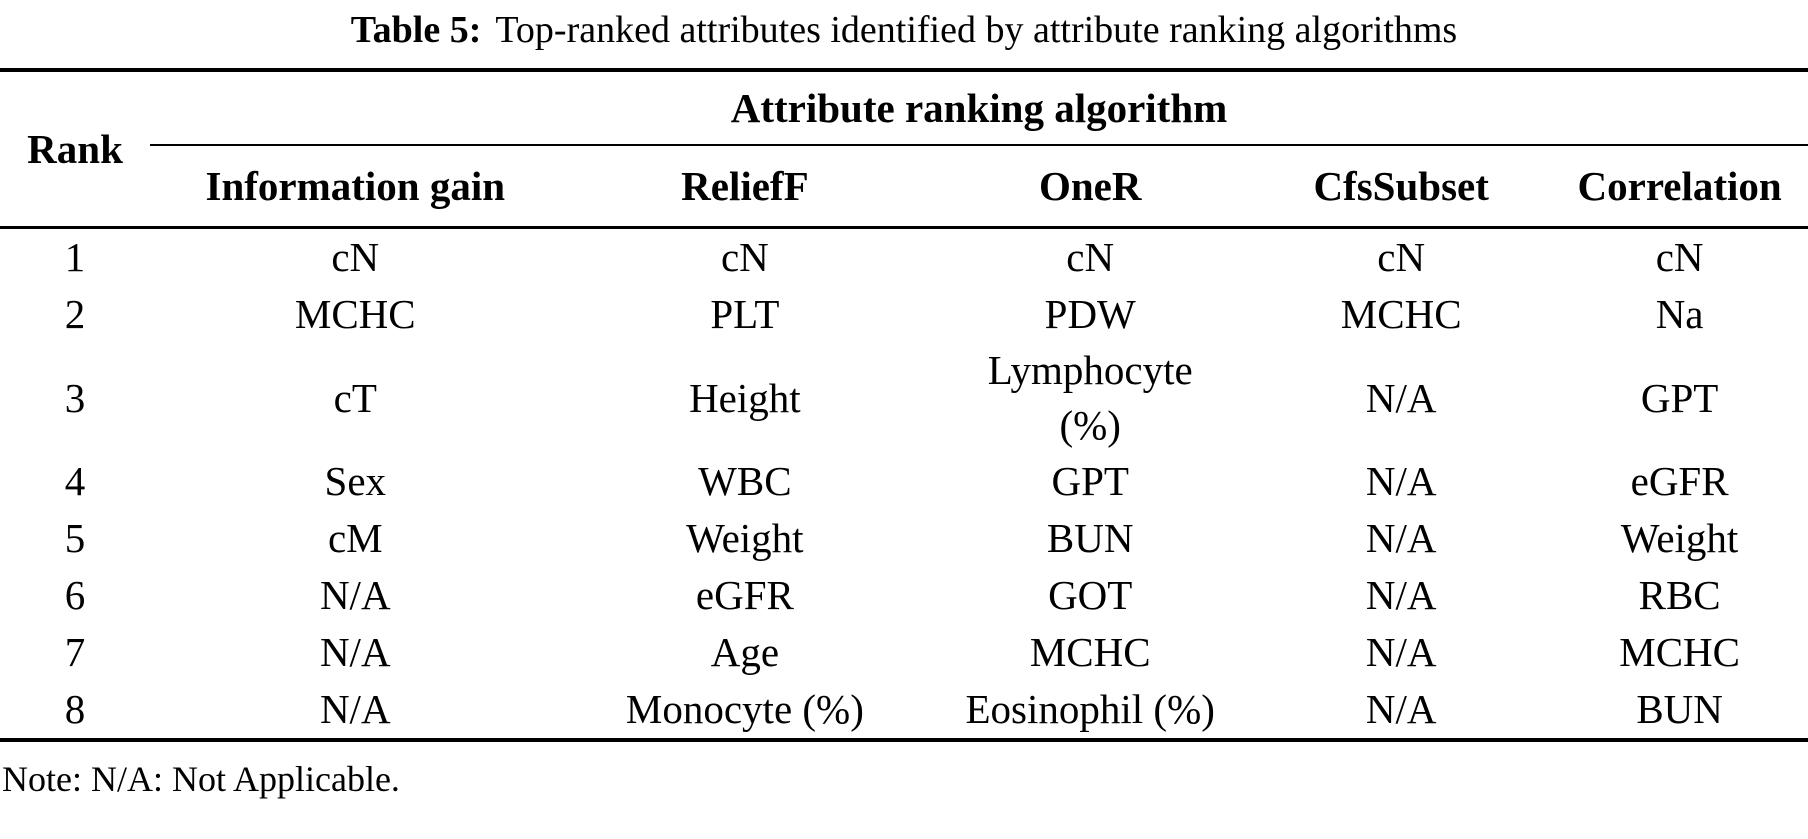 The width and height of the screenshot is (1808, 839). What do you see at coordinates (416, 30) in the screenshot?
I see `table-caption-label: Table 5:` at bounding box center [416, 30].